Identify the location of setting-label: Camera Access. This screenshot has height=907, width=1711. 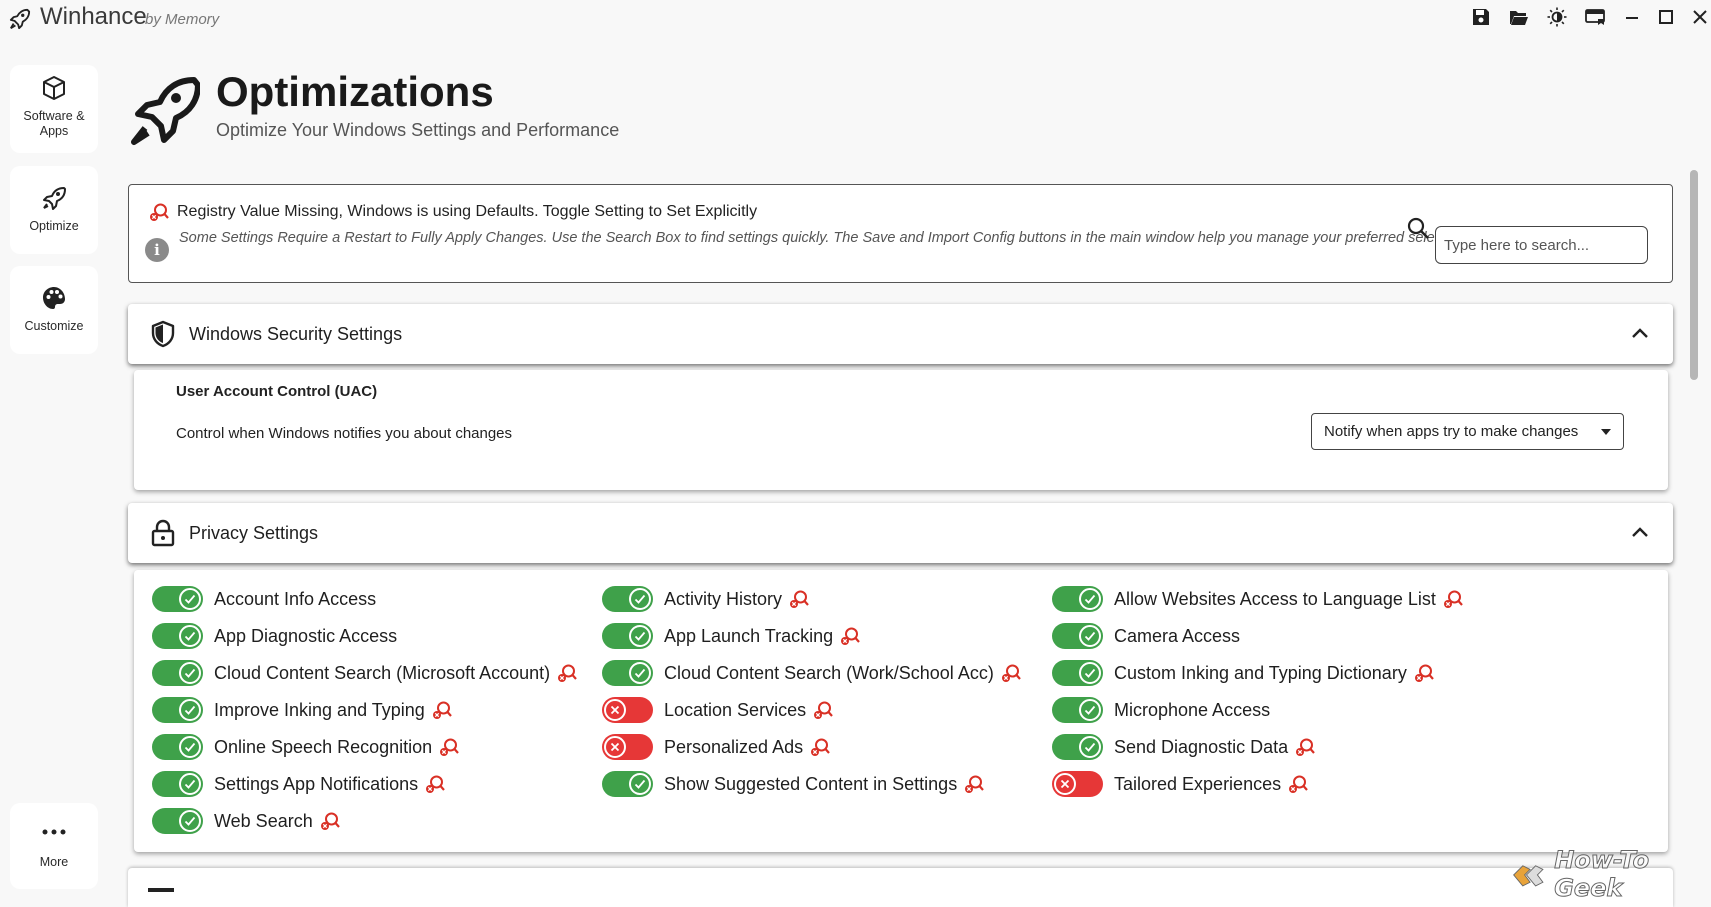
(1177, 635).